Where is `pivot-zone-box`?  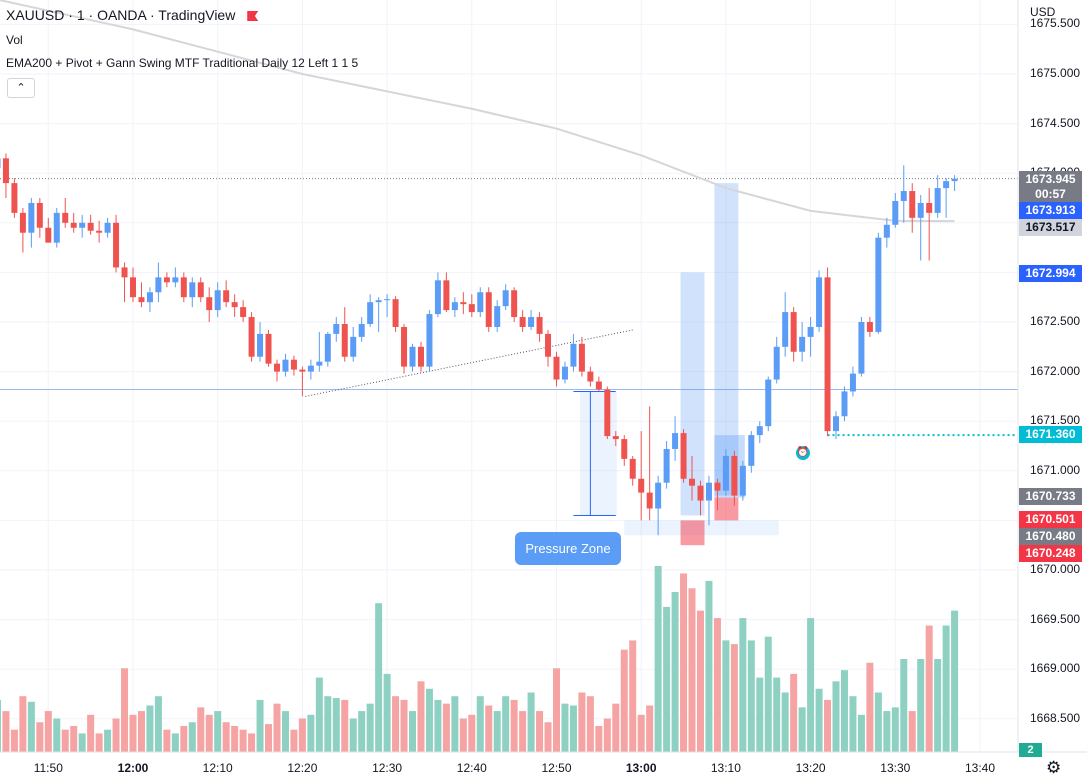 pivot-zone-box is located at coordinates (726, 339).